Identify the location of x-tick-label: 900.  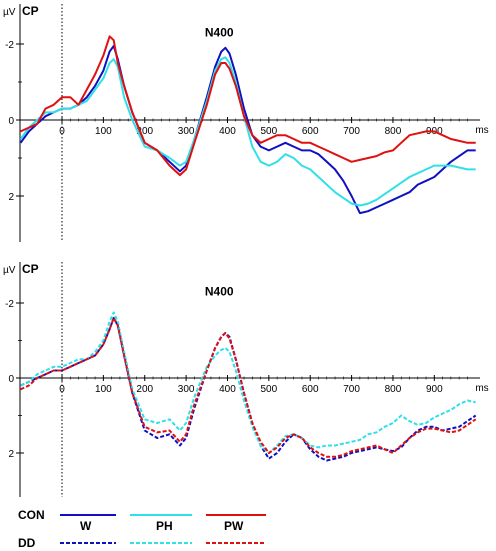
(434, 389).